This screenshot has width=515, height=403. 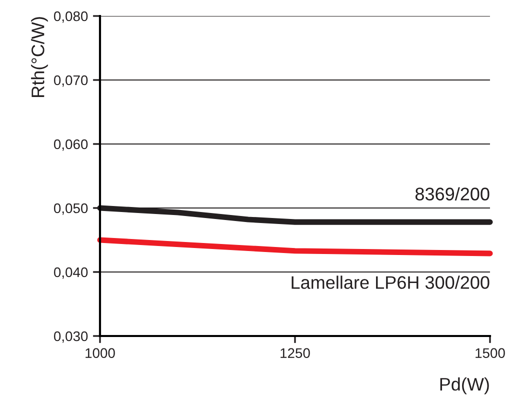 I want to click on y-tick-label: 0,030, so click(x=71, y=337).